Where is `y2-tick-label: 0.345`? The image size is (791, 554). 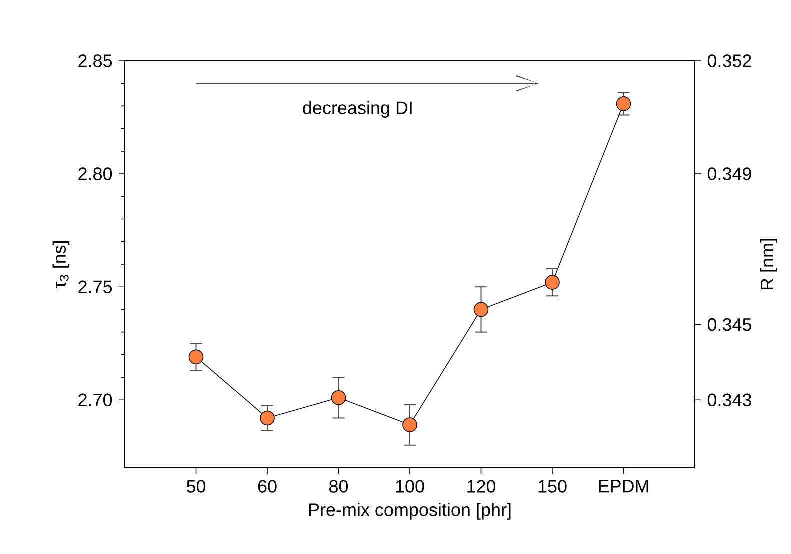
y2-tick-label: 0.345 is located at coordinates (730, 325).